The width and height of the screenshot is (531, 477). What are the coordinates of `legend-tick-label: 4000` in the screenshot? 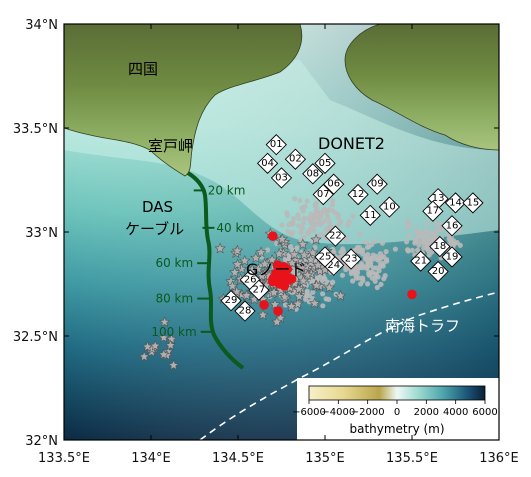 It's located at (455, 412).